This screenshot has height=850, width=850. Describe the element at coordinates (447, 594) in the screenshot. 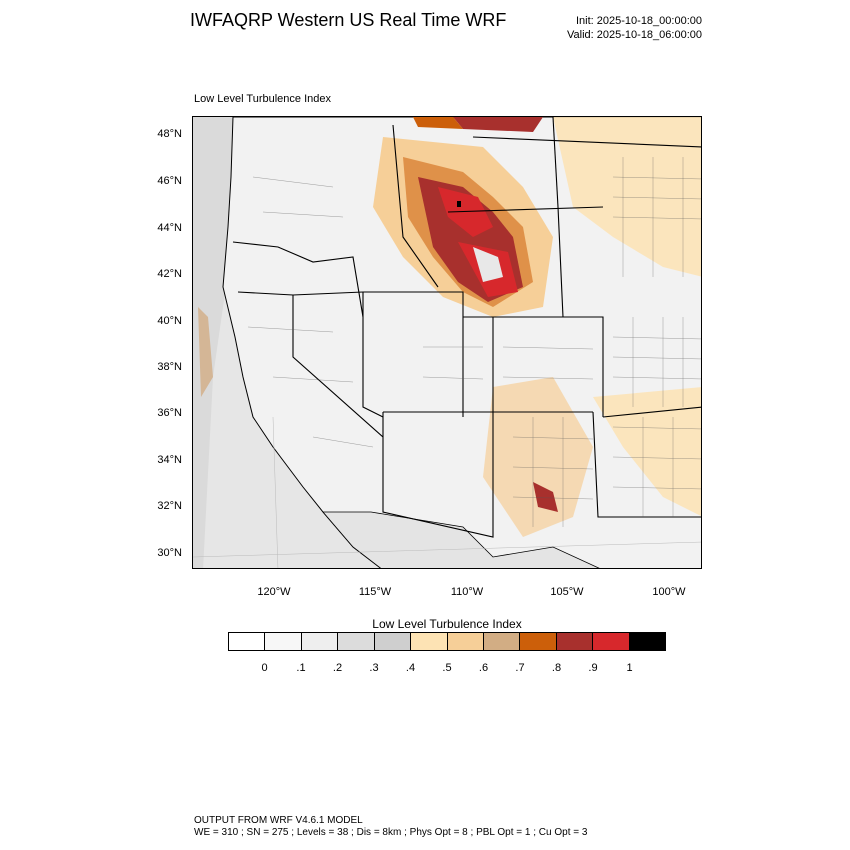

I see `longitude-axis: 120°W 115°W 110°W 105°W 100°W` at that location.